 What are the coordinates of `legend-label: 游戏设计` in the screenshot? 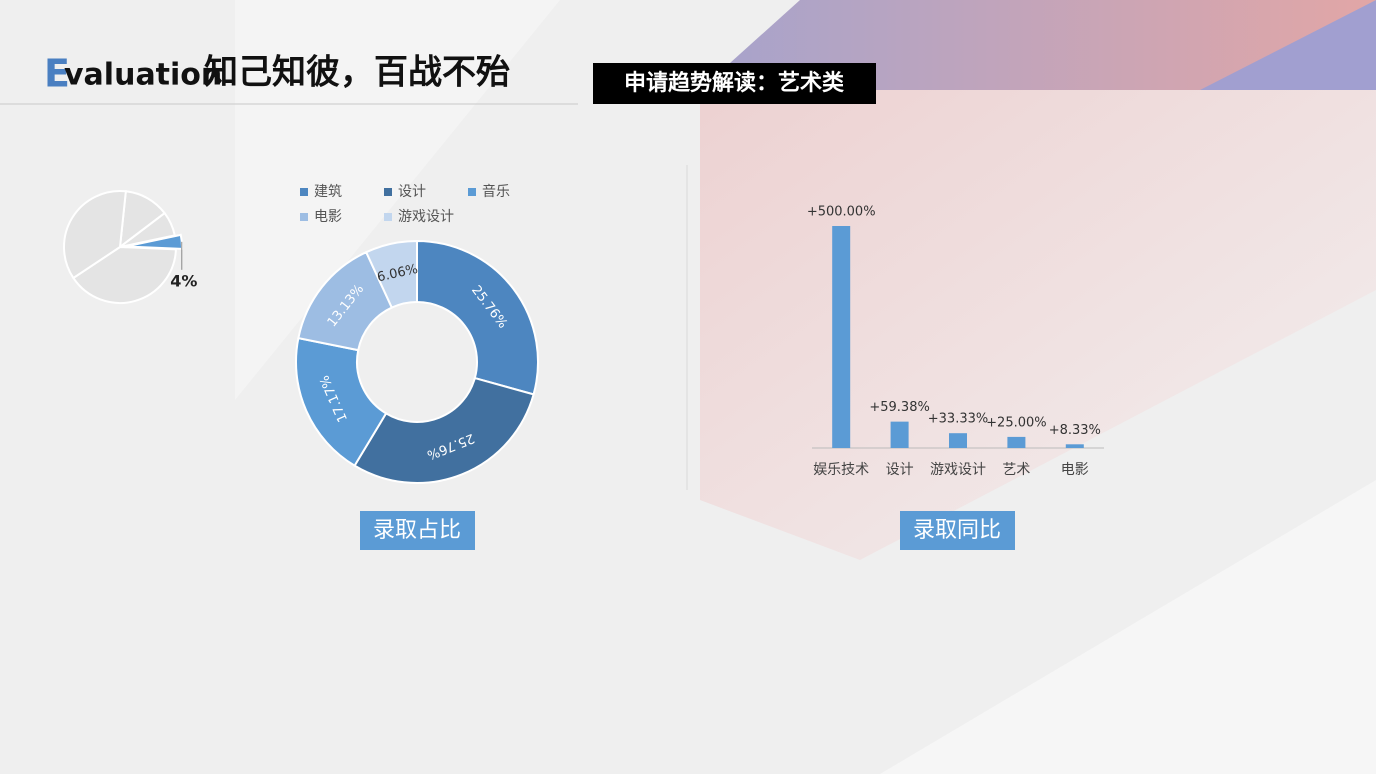 It's located at (426, 217).